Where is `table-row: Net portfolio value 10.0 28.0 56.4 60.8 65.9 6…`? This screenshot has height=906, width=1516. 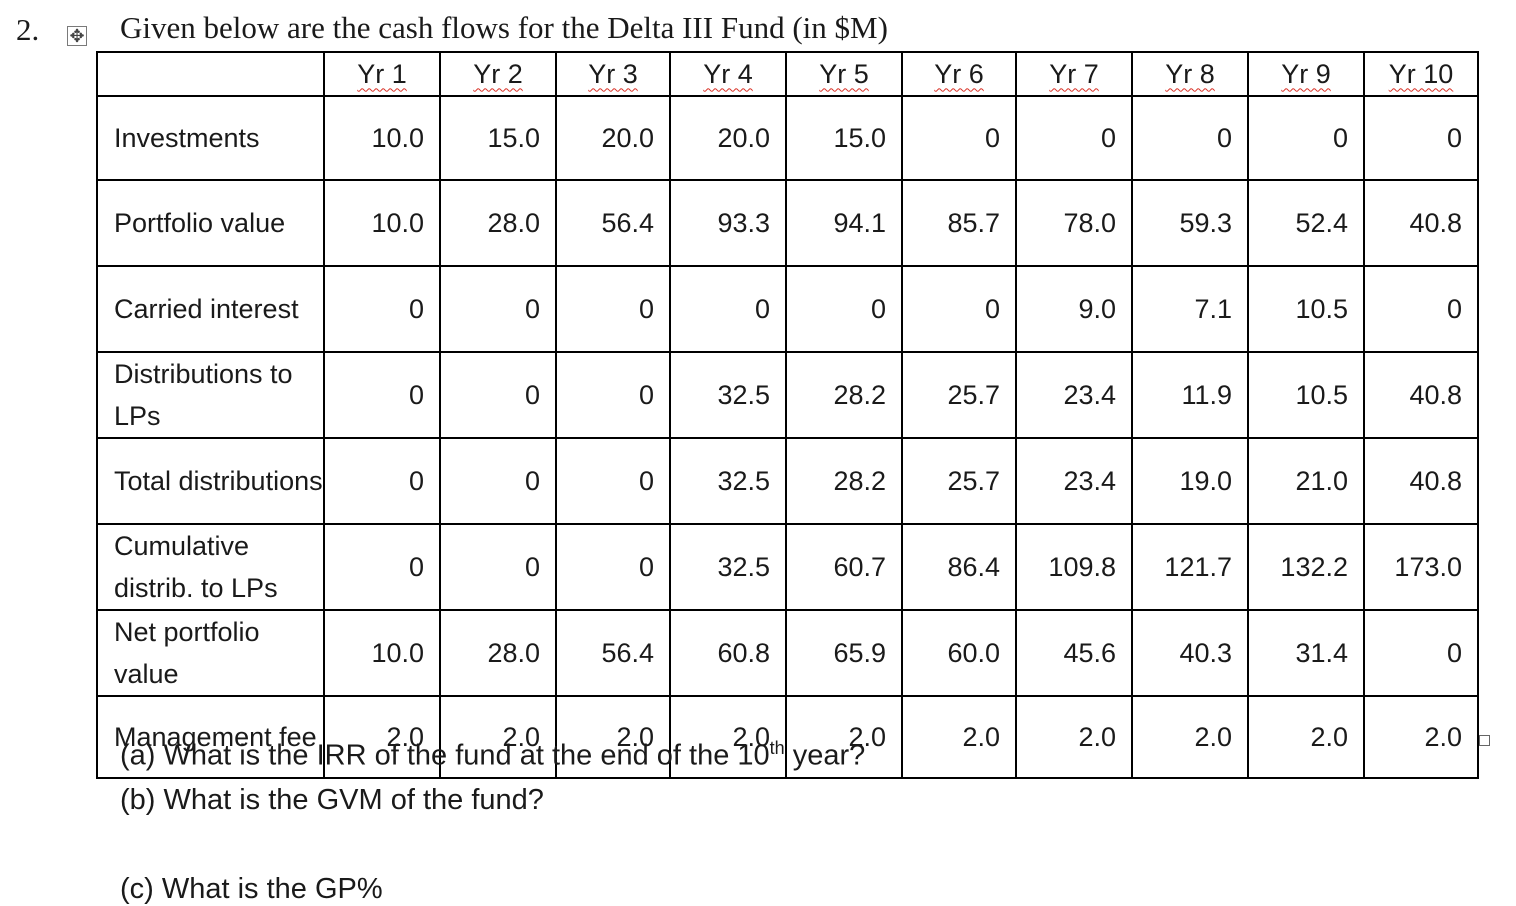
table-row: Net portfolio value 10.0 28.0 56.4 60.8 65.9 6… is located at coordinates (787, 653).